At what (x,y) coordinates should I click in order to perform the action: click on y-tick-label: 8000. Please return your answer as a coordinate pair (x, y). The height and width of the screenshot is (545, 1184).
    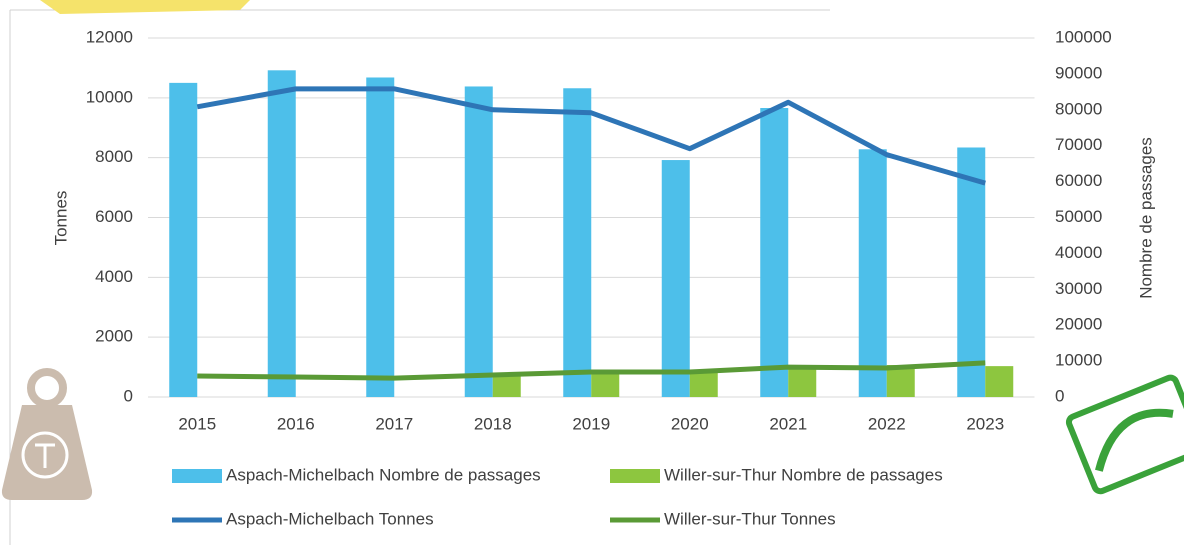
    Looking at the image, I should click on (114, 156).